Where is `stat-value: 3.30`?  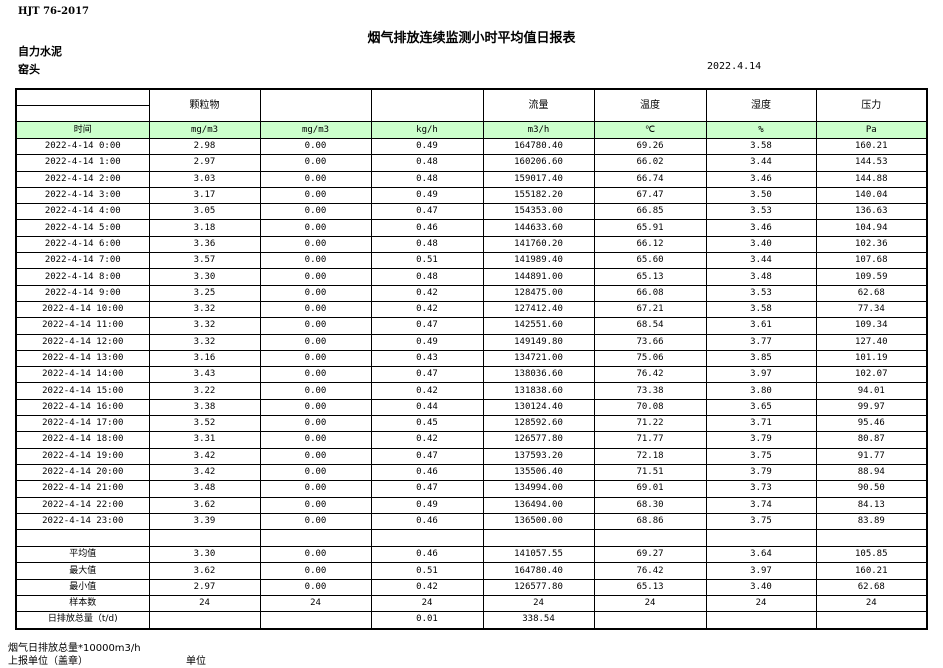
stat-value: 3.30 is located at coordinates (204, 555).